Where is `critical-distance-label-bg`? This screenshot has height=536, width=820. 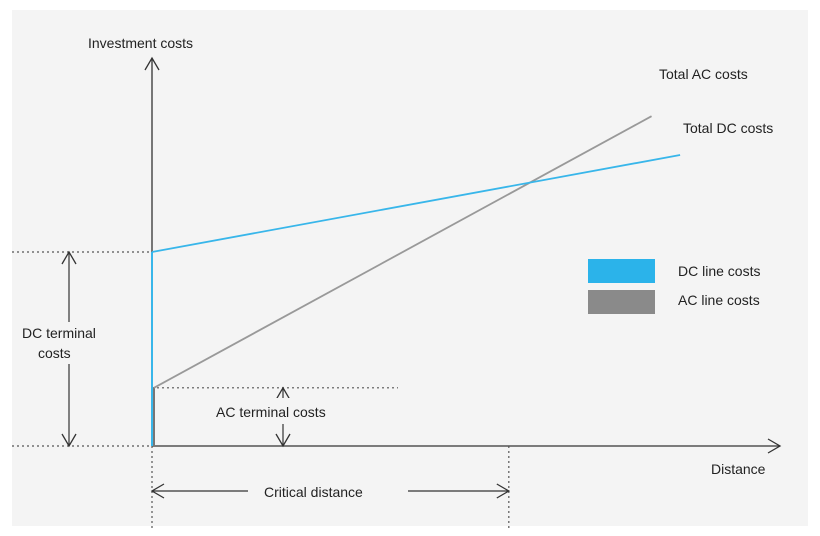
critical-distance-label-bg is located at coordinates (328, 491).